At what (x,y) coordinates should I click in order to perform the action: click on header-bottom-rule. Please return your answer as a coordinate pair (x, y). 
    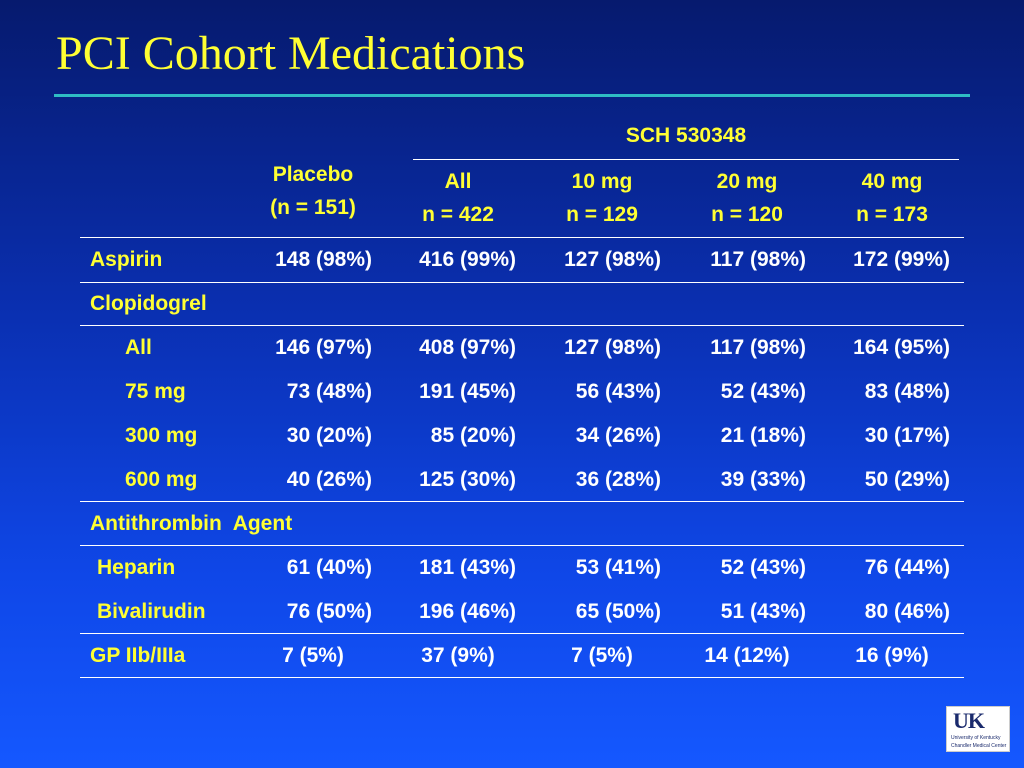
    Looking at the image, I should click on (522, 237).